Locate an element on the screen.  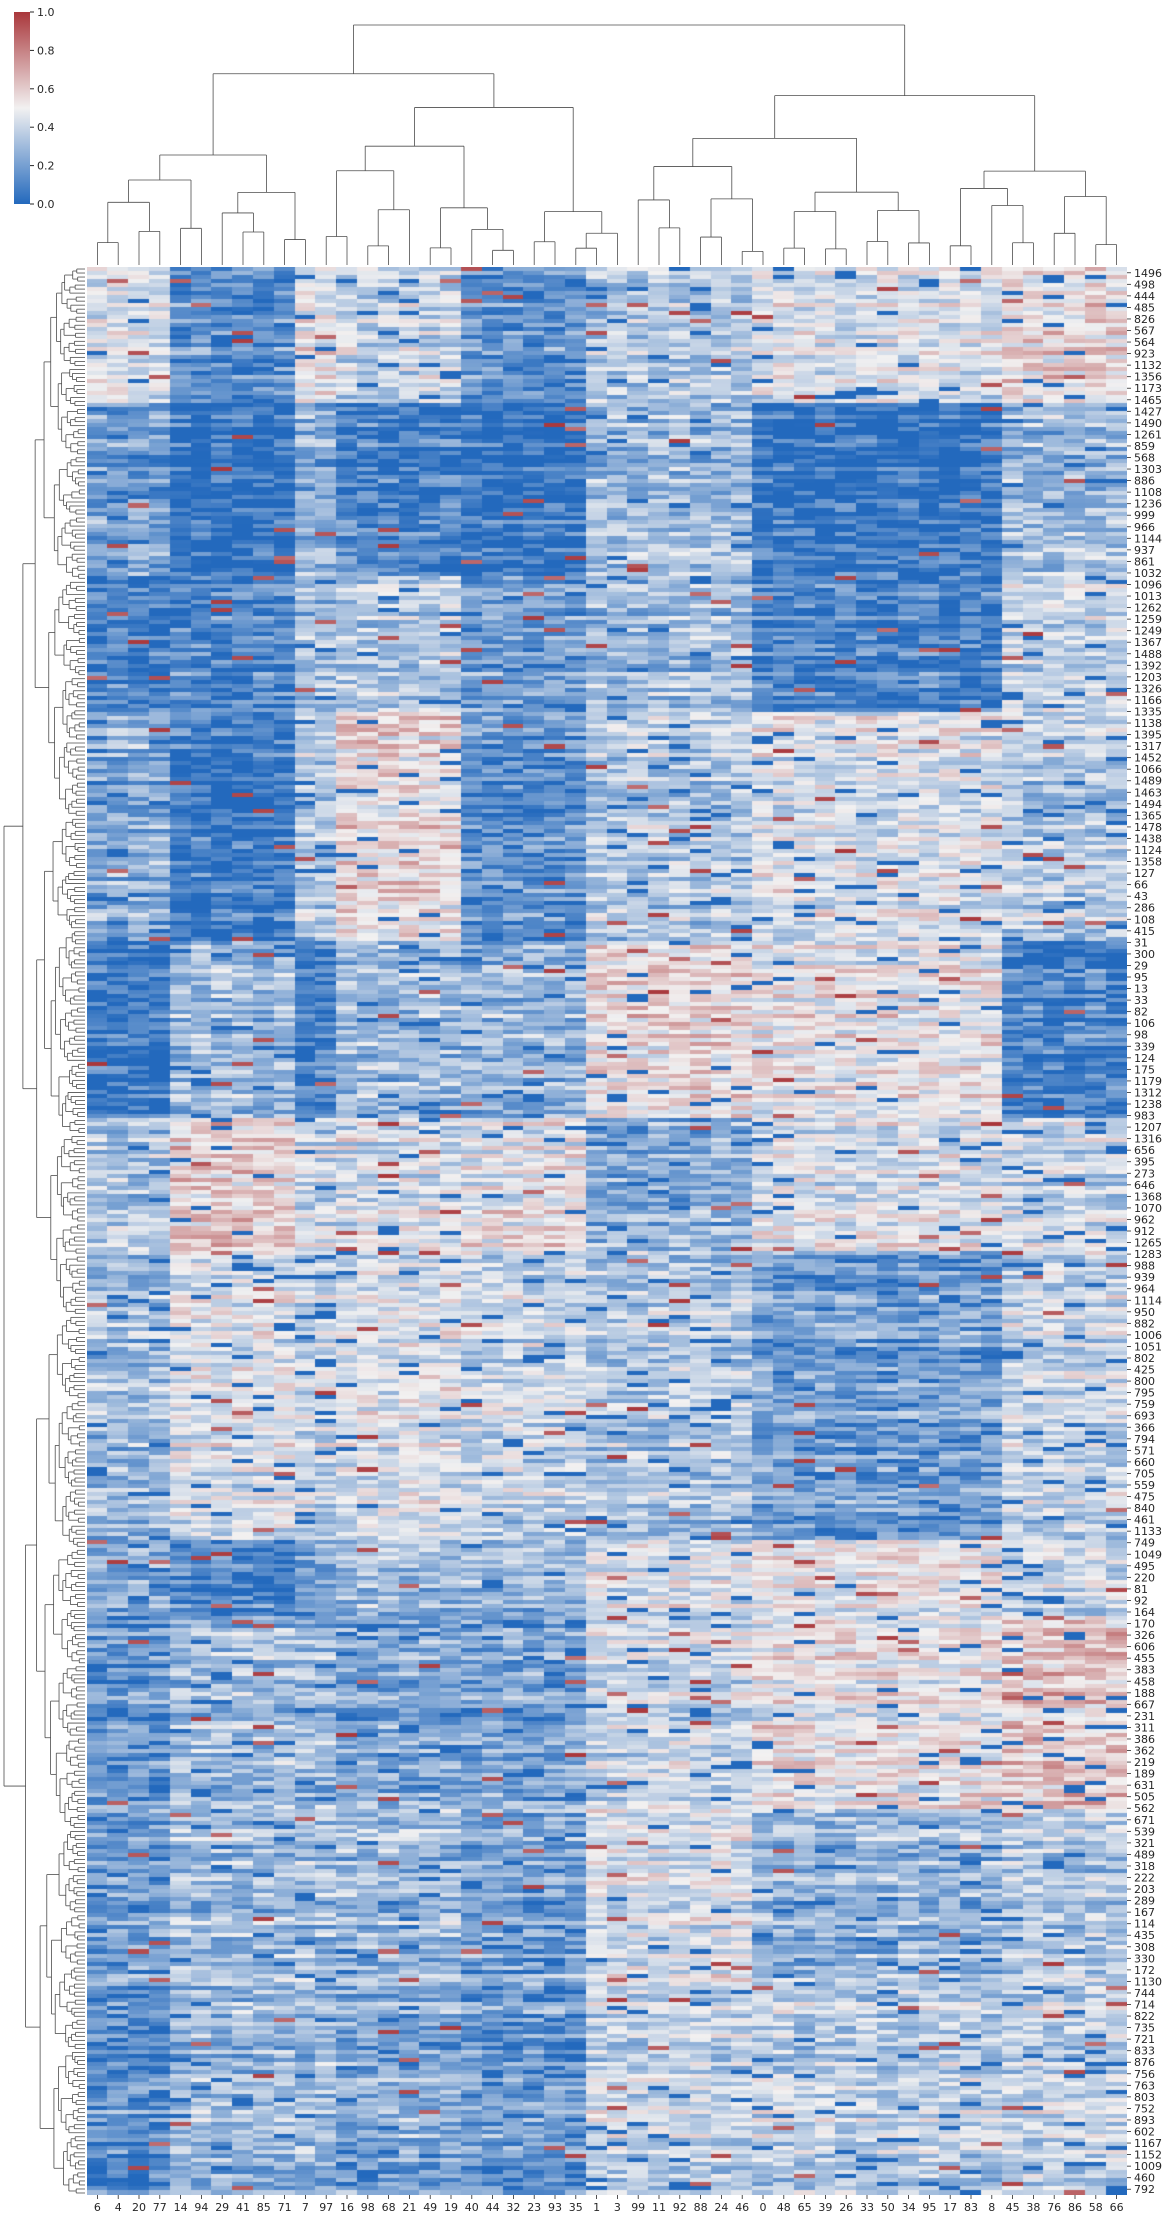
row-dendrogram is located at coordinates (44, 1231).